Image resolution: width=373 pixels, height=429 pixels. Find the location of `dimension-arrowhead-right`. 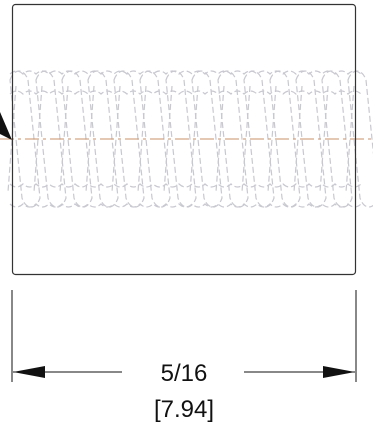

dimension-arrowhead-right is located at coordinates (339, 372).